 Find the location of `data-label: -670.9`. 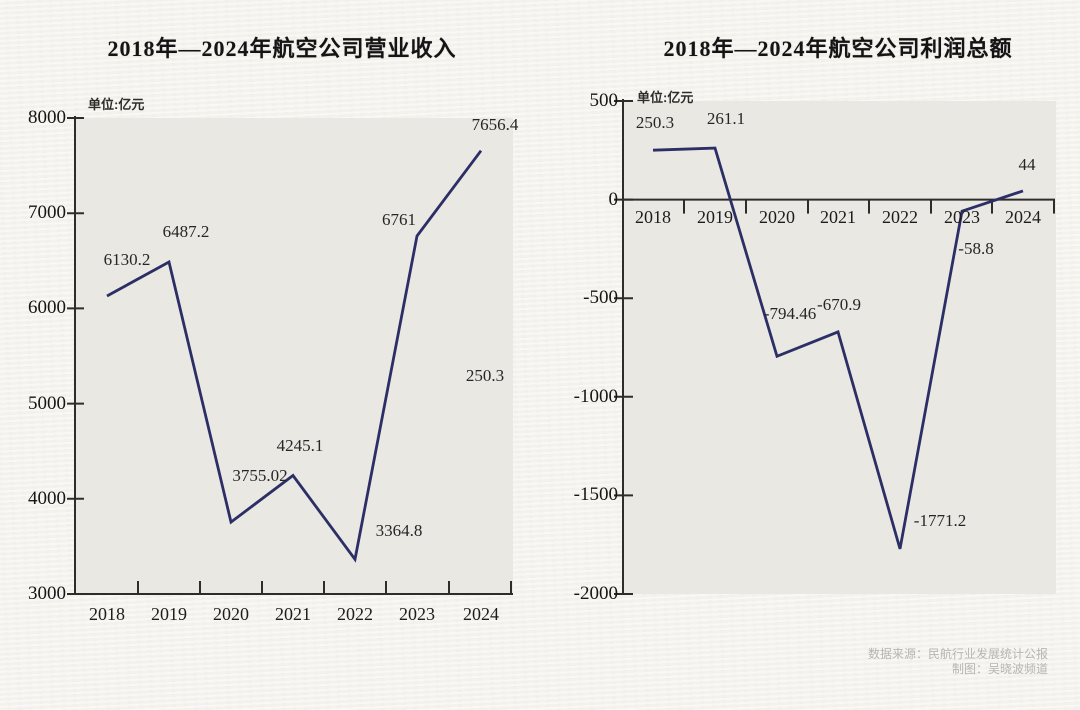

data-label: -670.9 is located at coordinates (839, 304).